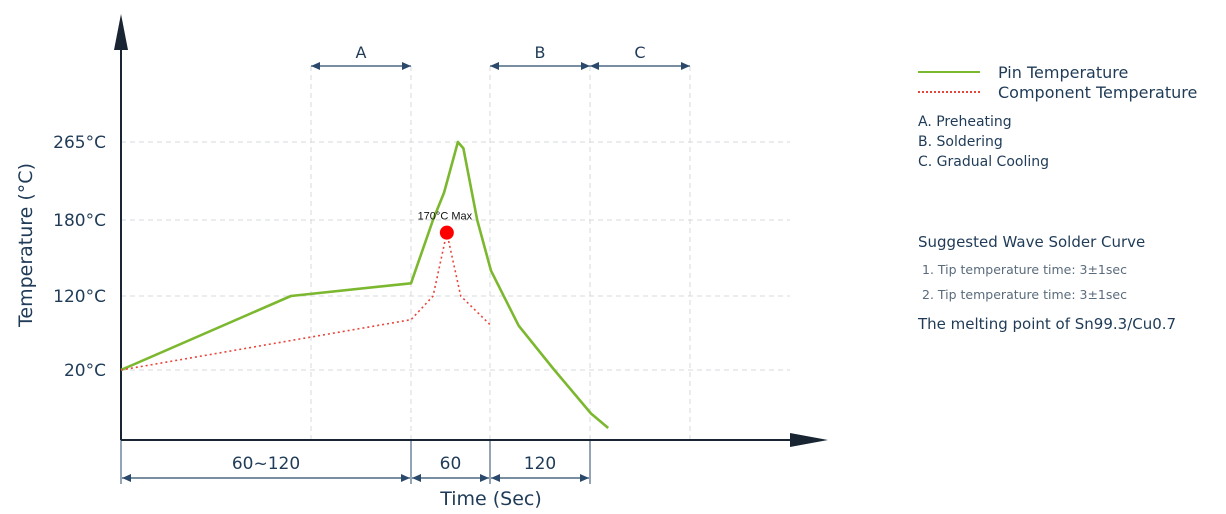  I want to click on legend-item-pin: Pin Temperature, so click(1068, 72).